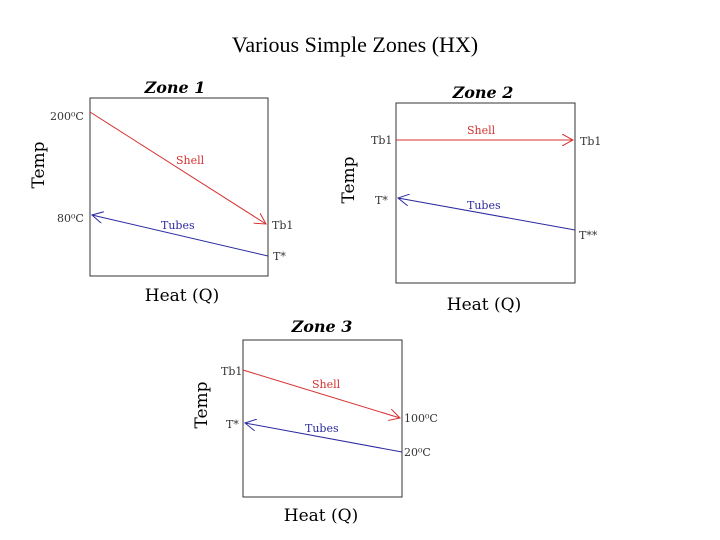  What do you see at coordinates (483, 92) in the screenshot?
I see `zone-title: Zone 2` at bounding box center [483, 92].